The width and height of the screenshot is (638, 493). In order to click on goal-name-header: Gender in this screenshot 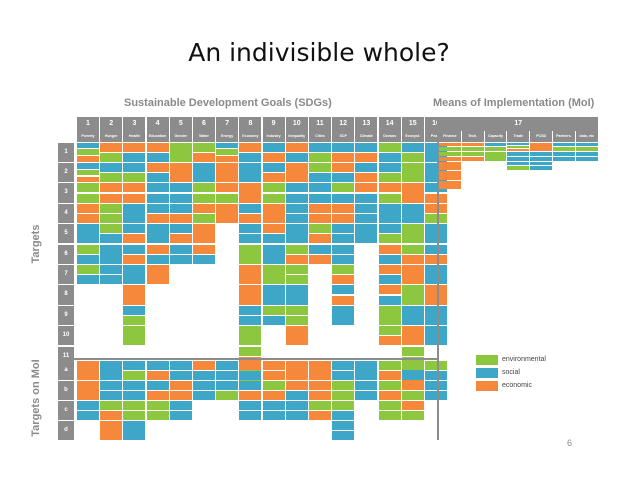, I will do `click(180, 136)`.